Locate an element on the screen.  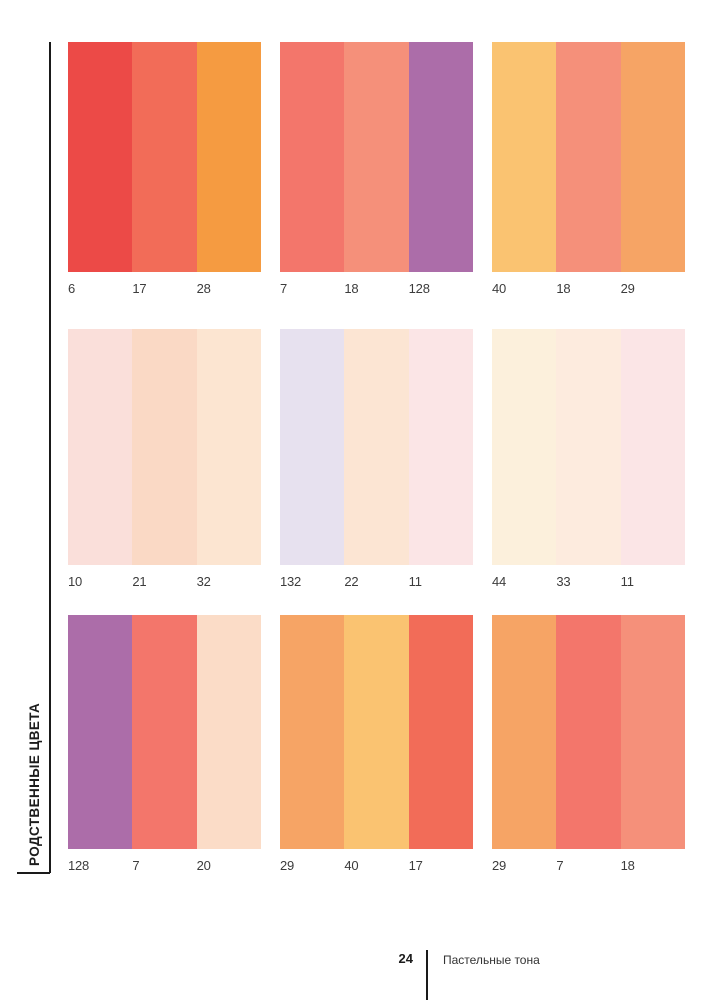
section-title: РОДСТВЕННЫЕ ЦВЕТА is located at coordinates (34, 784).